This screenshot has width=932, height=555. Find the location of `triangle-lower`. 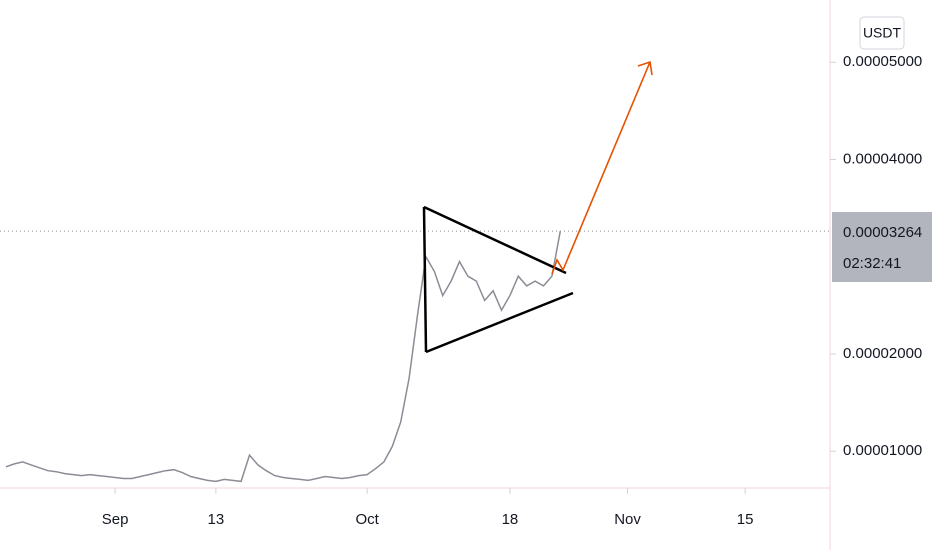

triangle-lower is located at coordinates (499, 322).